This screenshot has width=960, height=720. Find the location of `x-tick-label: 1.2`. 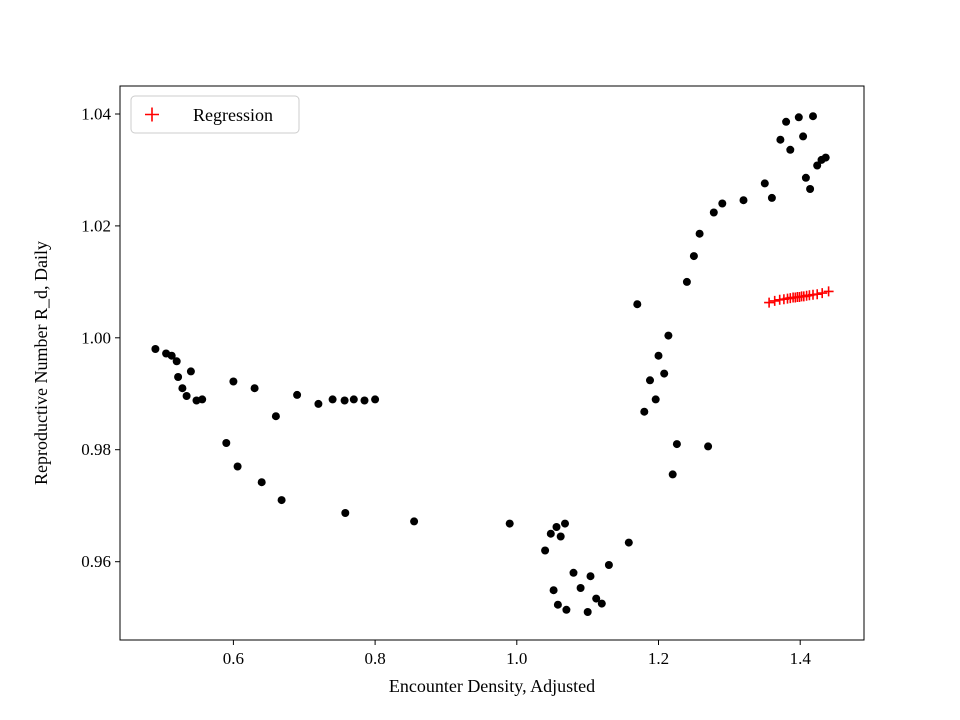

x-tick-label: 1.2 is located at coordinates (658, 658).